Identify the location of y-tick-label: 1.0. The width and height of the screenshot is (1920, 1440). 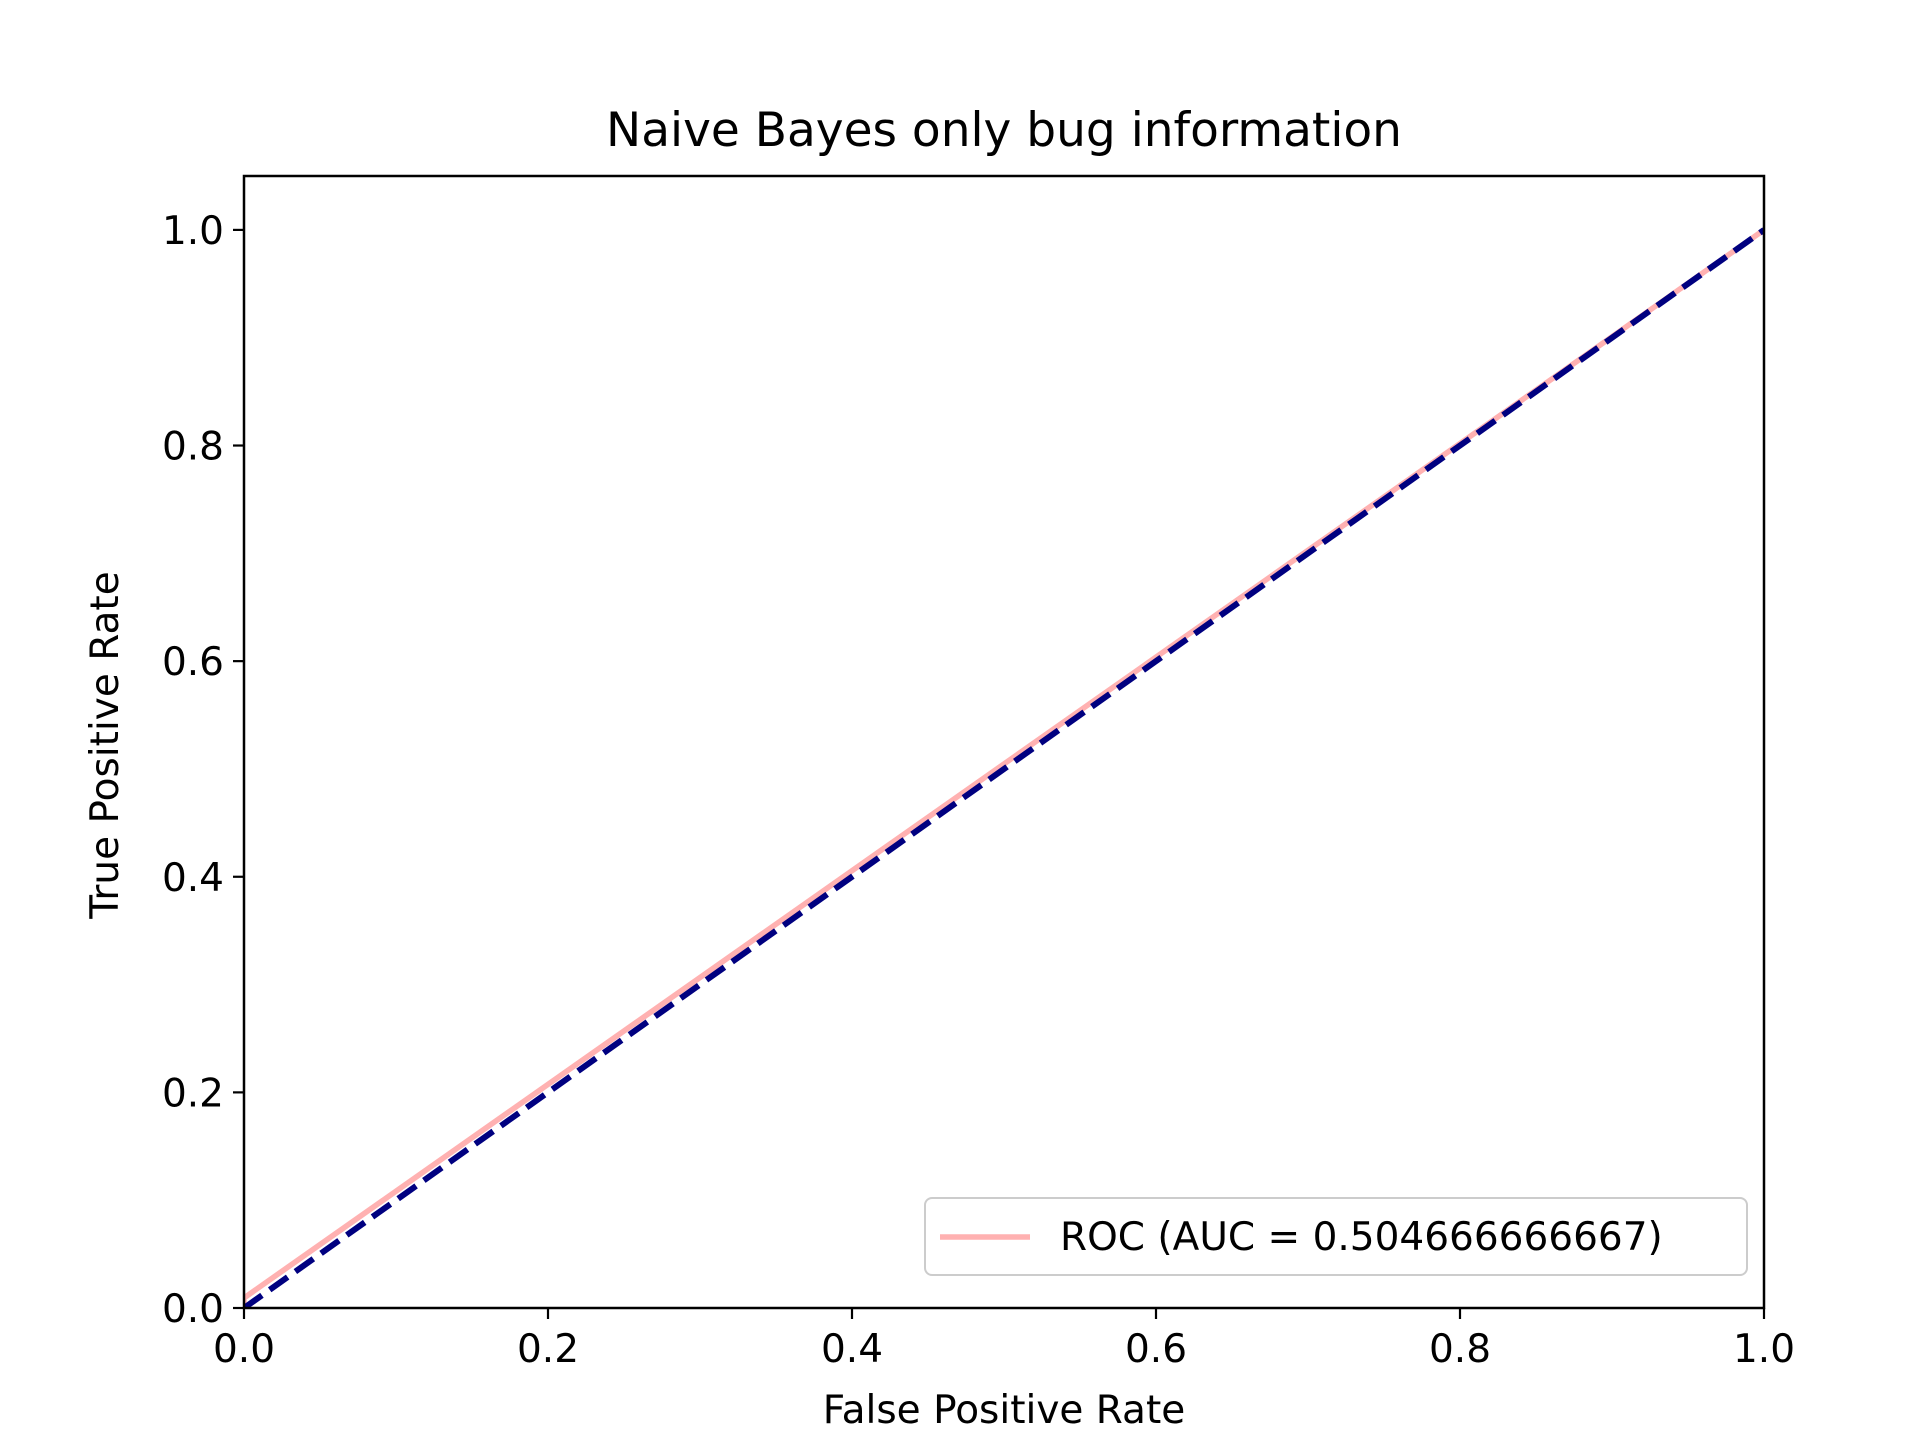
(193, 231).